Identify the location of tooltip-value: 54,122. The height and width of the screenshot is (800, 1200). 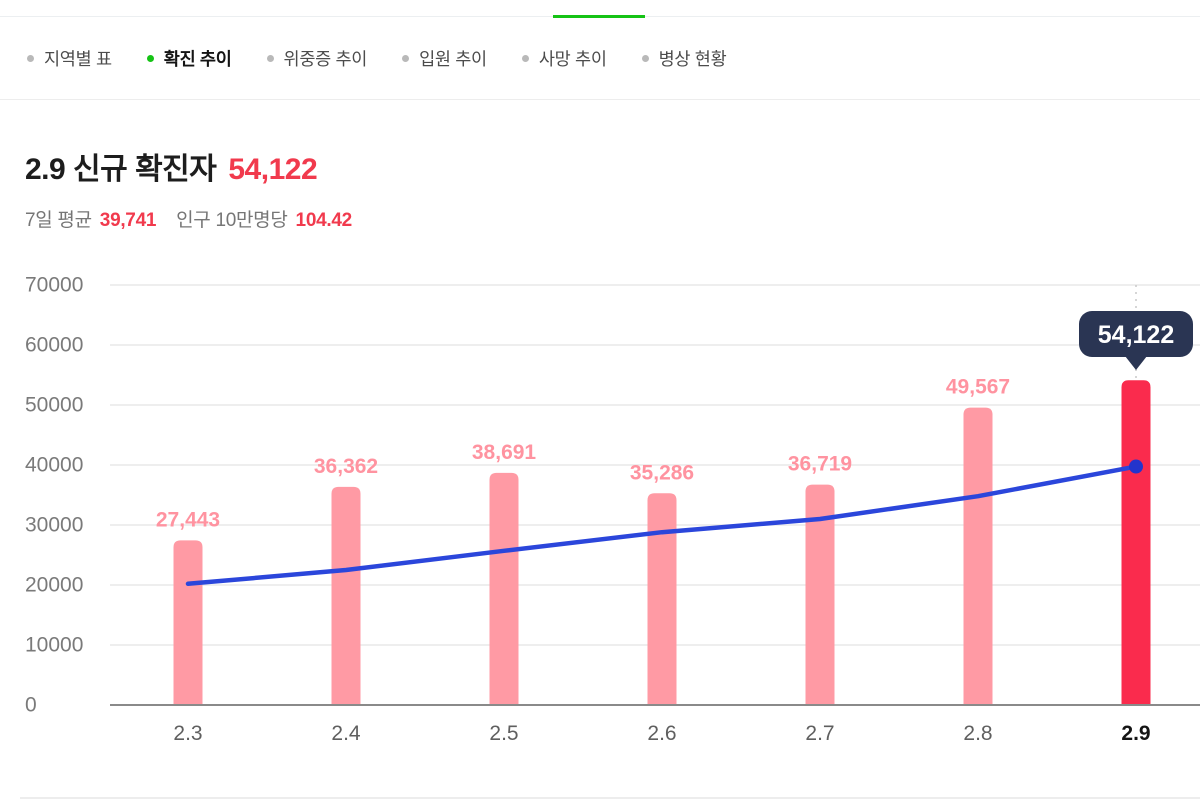
(1136, 335).